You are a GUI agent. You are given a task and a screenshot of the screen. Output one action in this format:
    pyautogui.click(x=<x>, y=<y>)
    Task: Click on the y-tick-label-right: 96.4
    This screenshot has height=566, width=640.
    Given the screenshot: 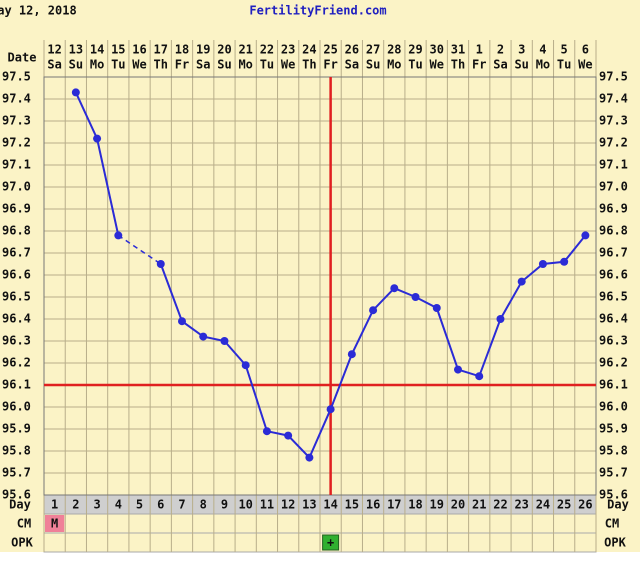 What is the action you would take?
    pyautogui.click(x=613, y=319)
    